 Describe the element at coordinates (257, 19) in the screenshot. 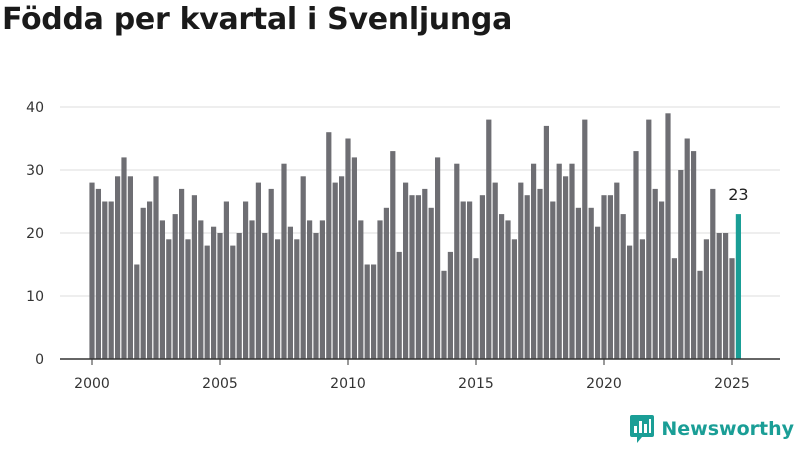

I see `page-title: Födda per kvartal i Svenljunga` at that location.